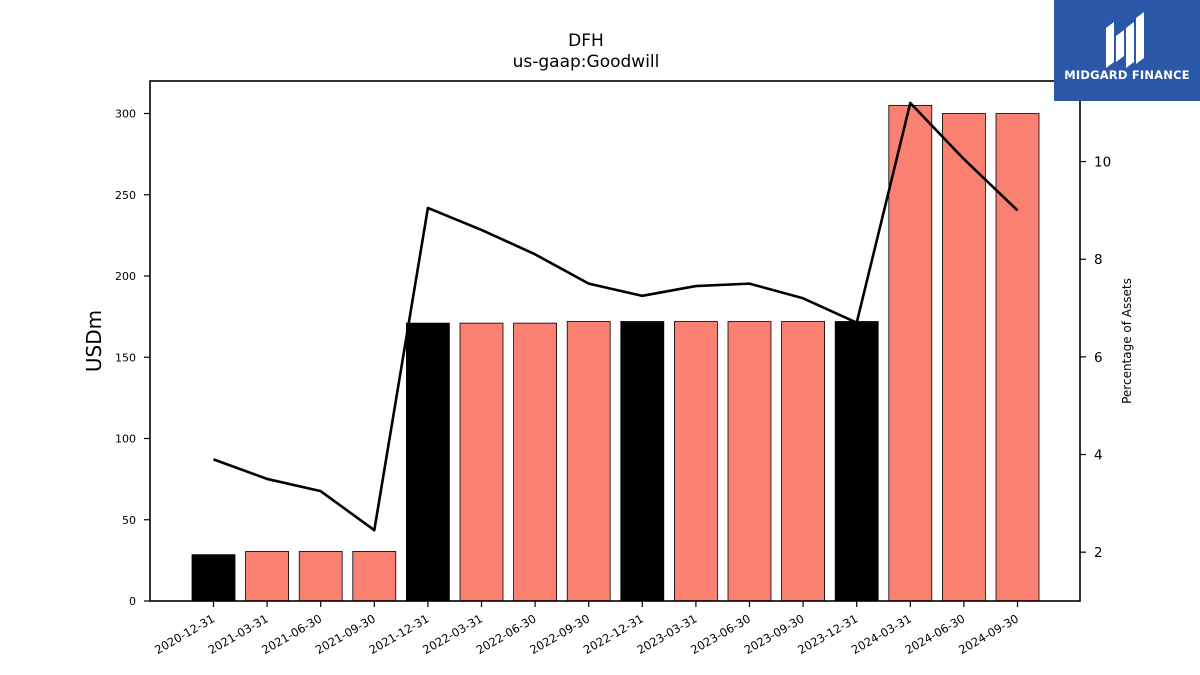  Describe the element at coordinates (667, 634) in the screenshot. I see `x-tick-label: 2023-03-31` at that location.